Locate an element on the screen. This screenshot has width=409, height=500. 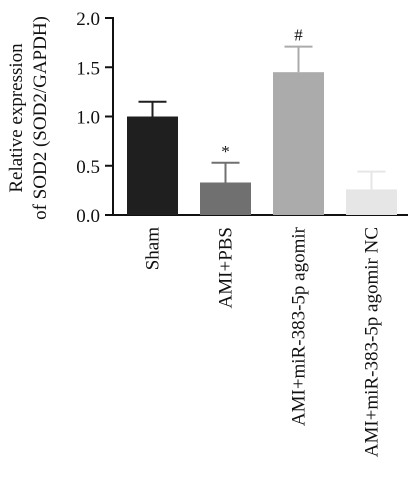
y-tick-label: 1.5 is located at coordinates (88, 68).